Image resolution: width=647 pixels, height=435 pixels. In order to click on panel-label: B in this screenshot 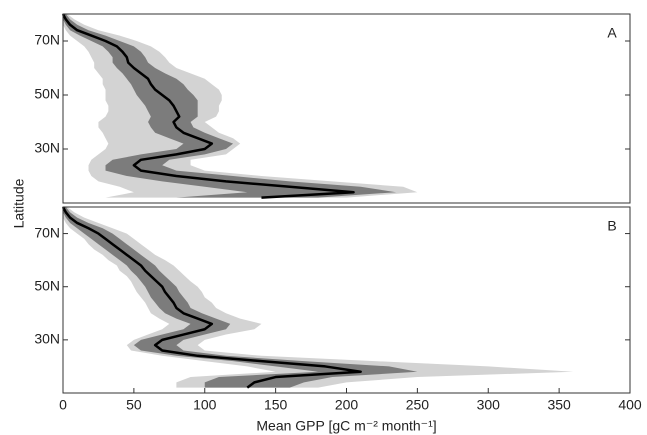, I will do `click(611, 226)`.